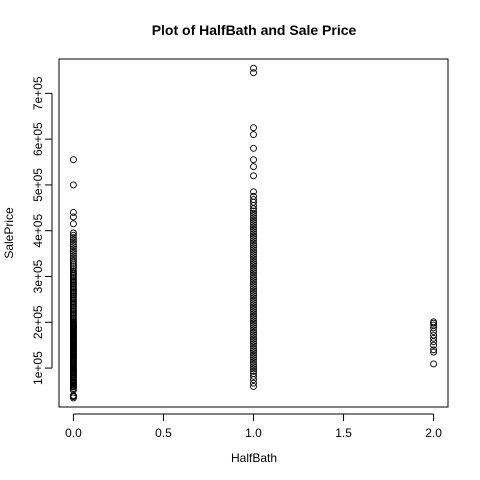  What do you see at coordinates (38, 185) in the screenshot?
I see `y-tick-label: 5e+05` at bounding box center [38, 185].